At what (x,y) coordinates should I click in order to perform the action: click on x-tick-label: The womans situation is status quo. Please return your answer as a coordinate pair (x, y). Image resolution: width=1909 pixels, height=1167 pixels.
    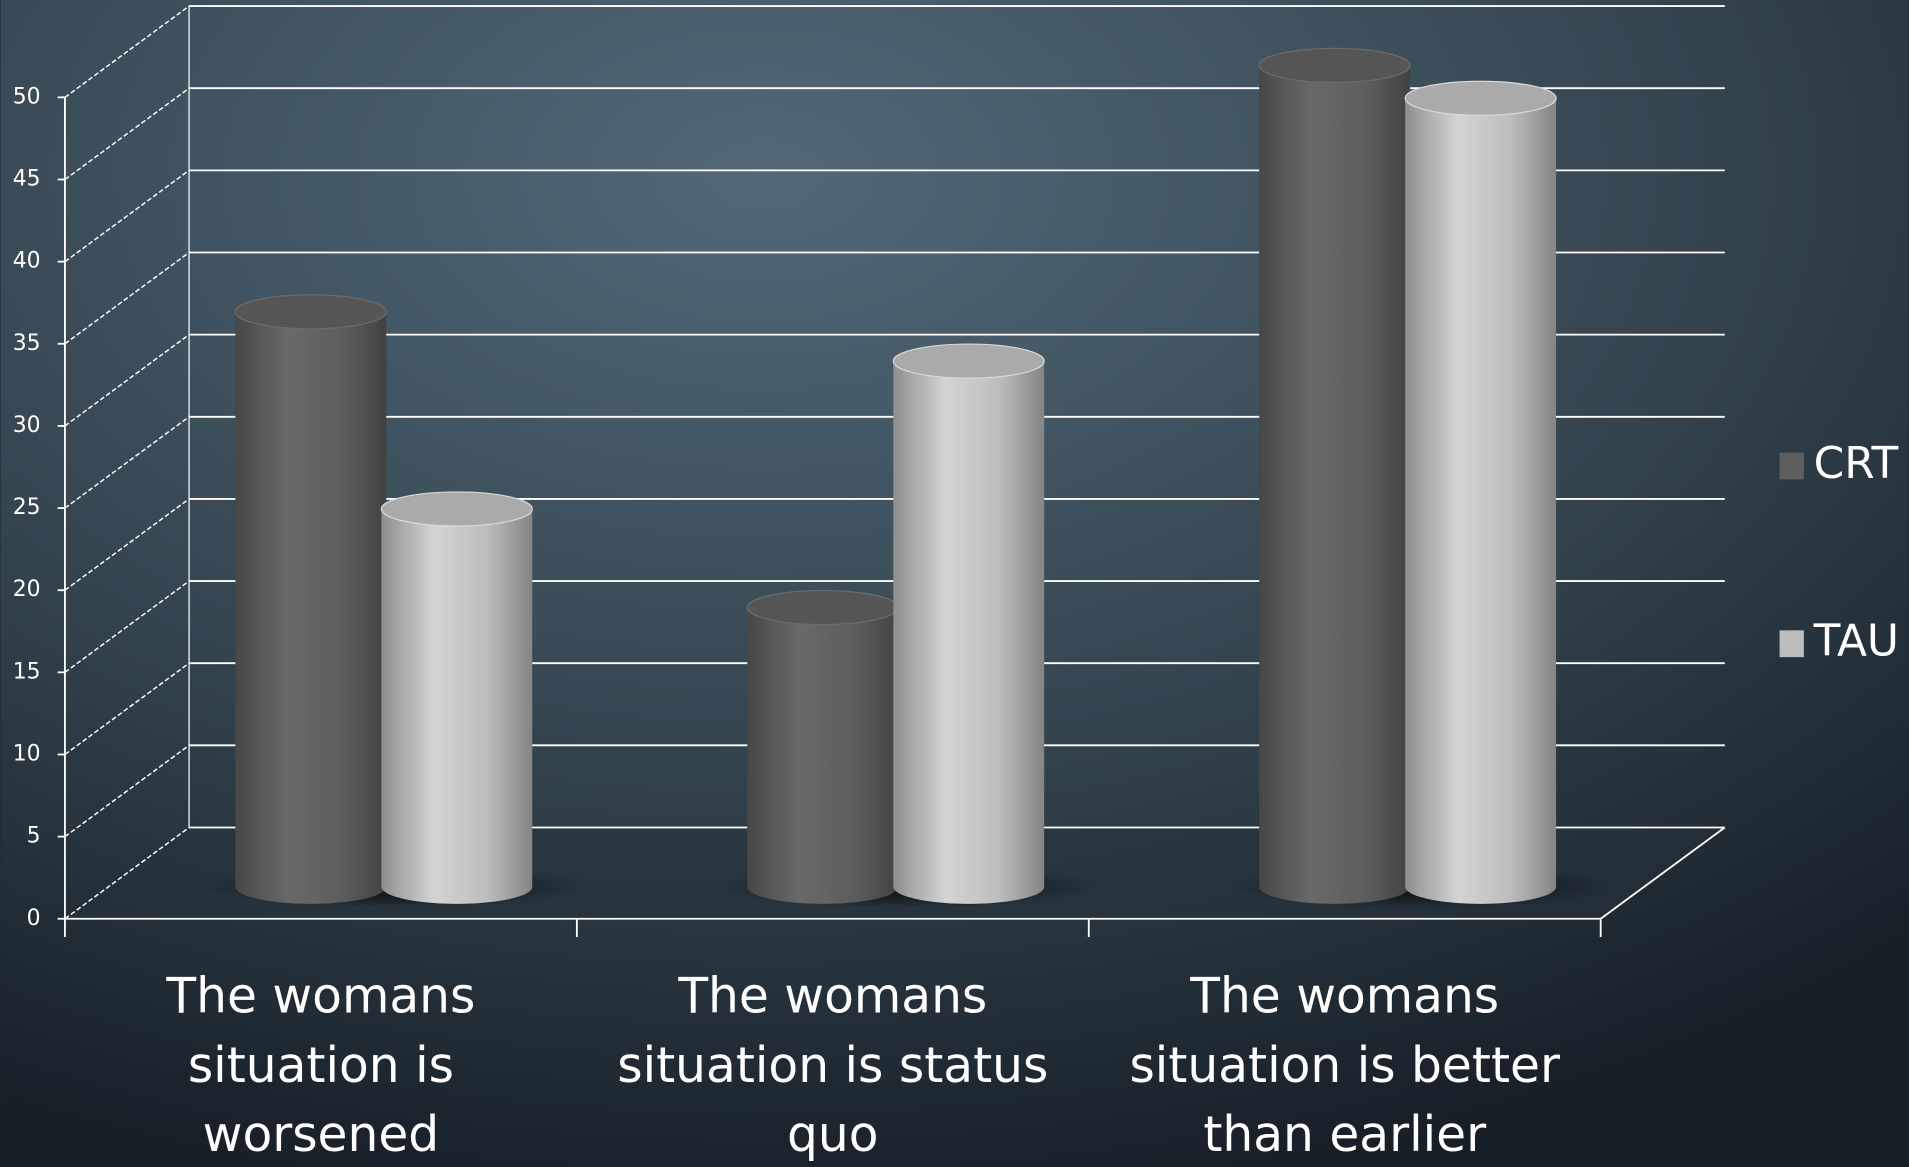
    Looking at the image, I should click on (832, 1065).